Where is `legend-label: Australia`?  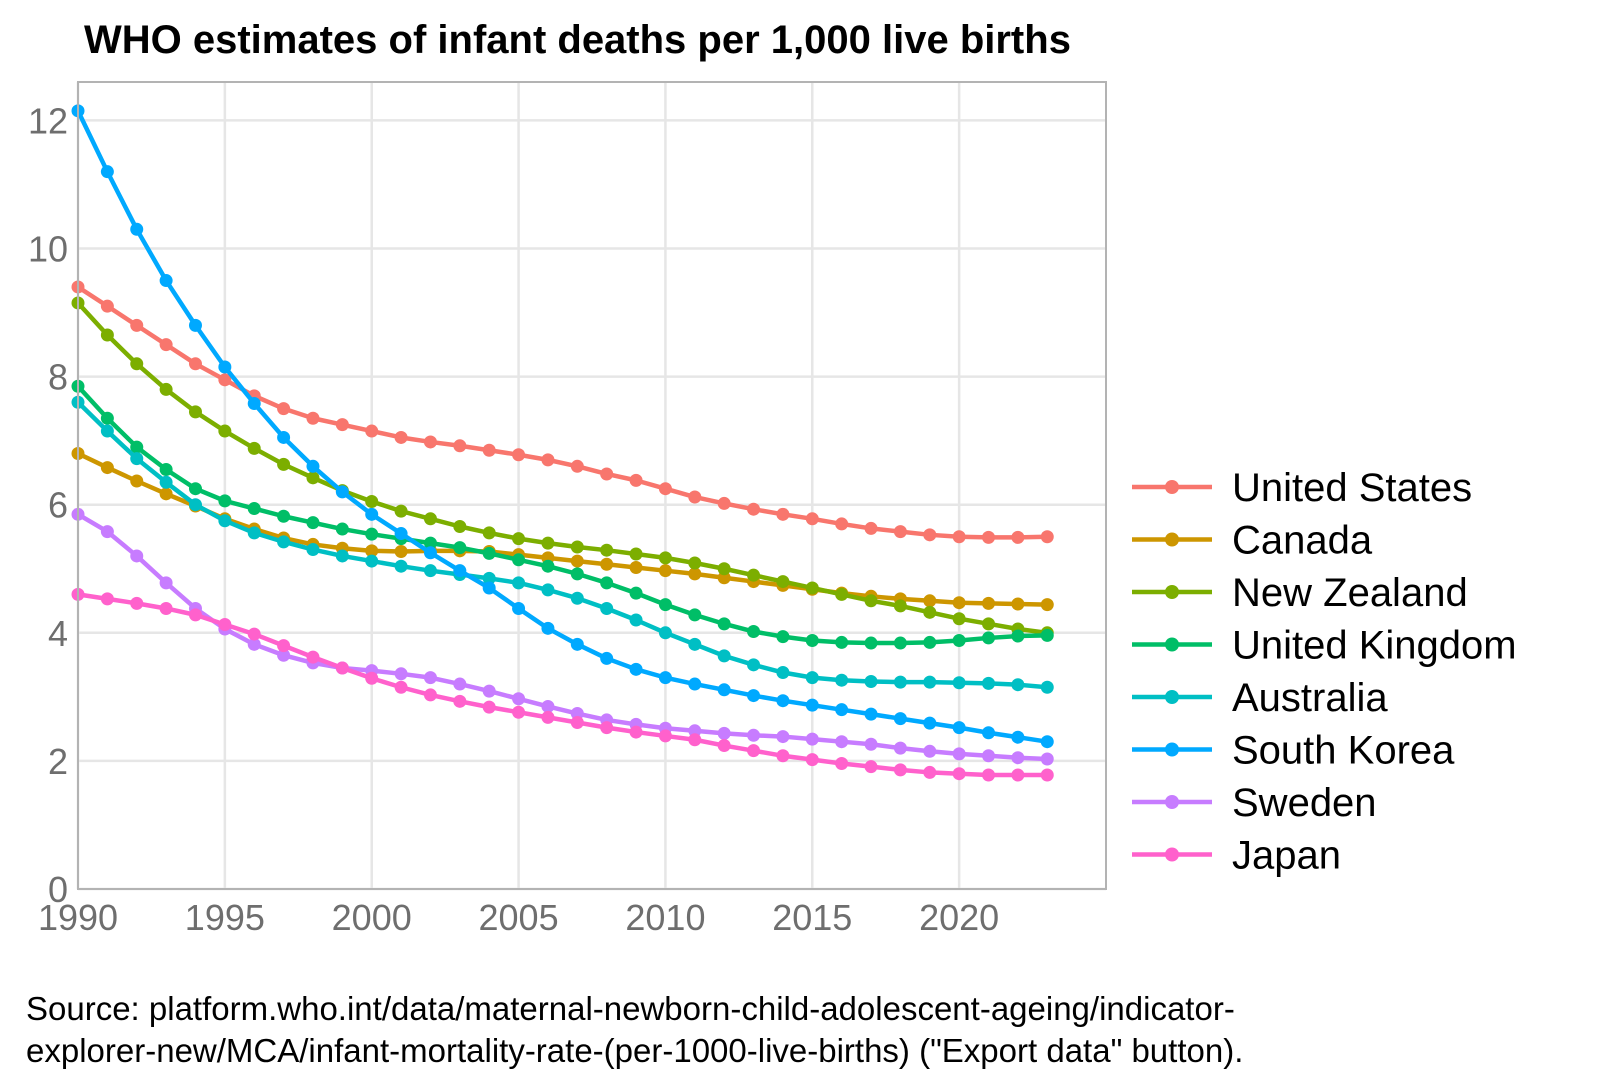
legend-label: Australia is located at coordinates (1310, 698).